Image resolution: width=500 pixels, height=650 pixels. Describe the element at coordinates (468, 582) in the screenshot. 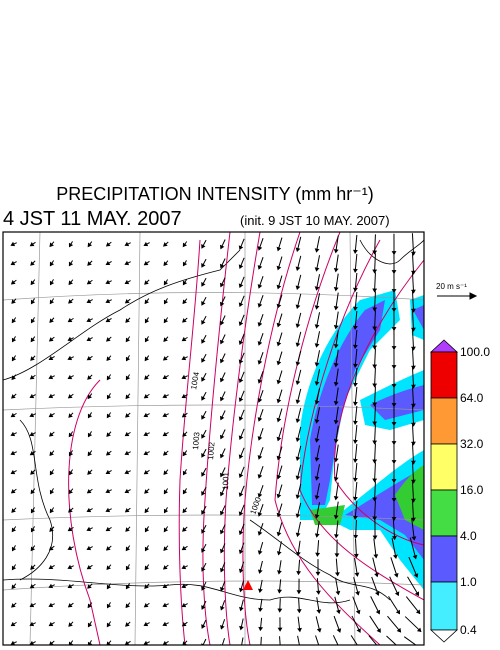

I see `colorbar-label: 1.0` at that location.